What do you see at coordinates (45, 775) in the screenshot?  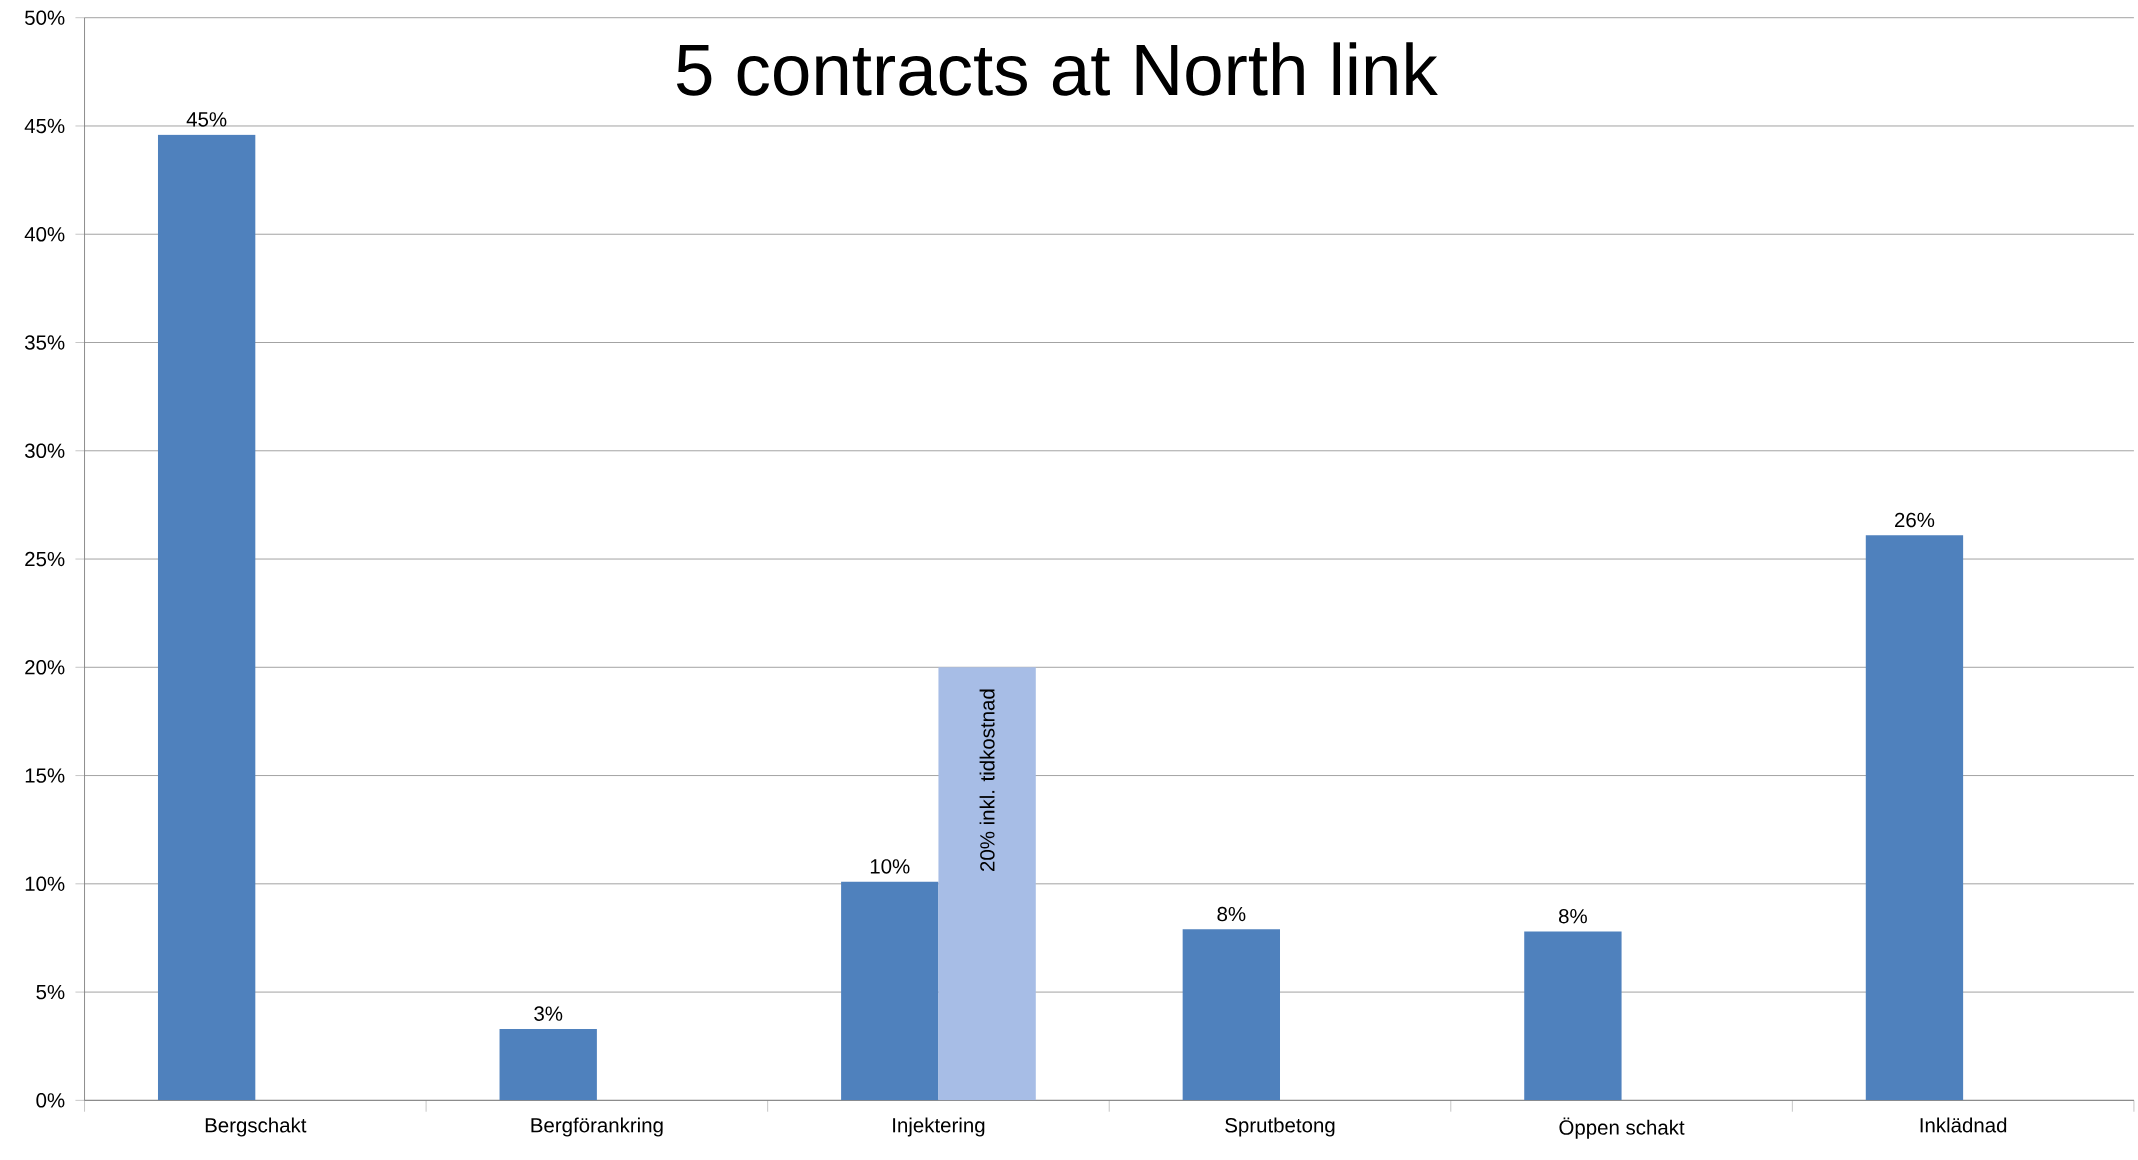 I see `y-tick-label: 15%` at bounding box center [45, 775].